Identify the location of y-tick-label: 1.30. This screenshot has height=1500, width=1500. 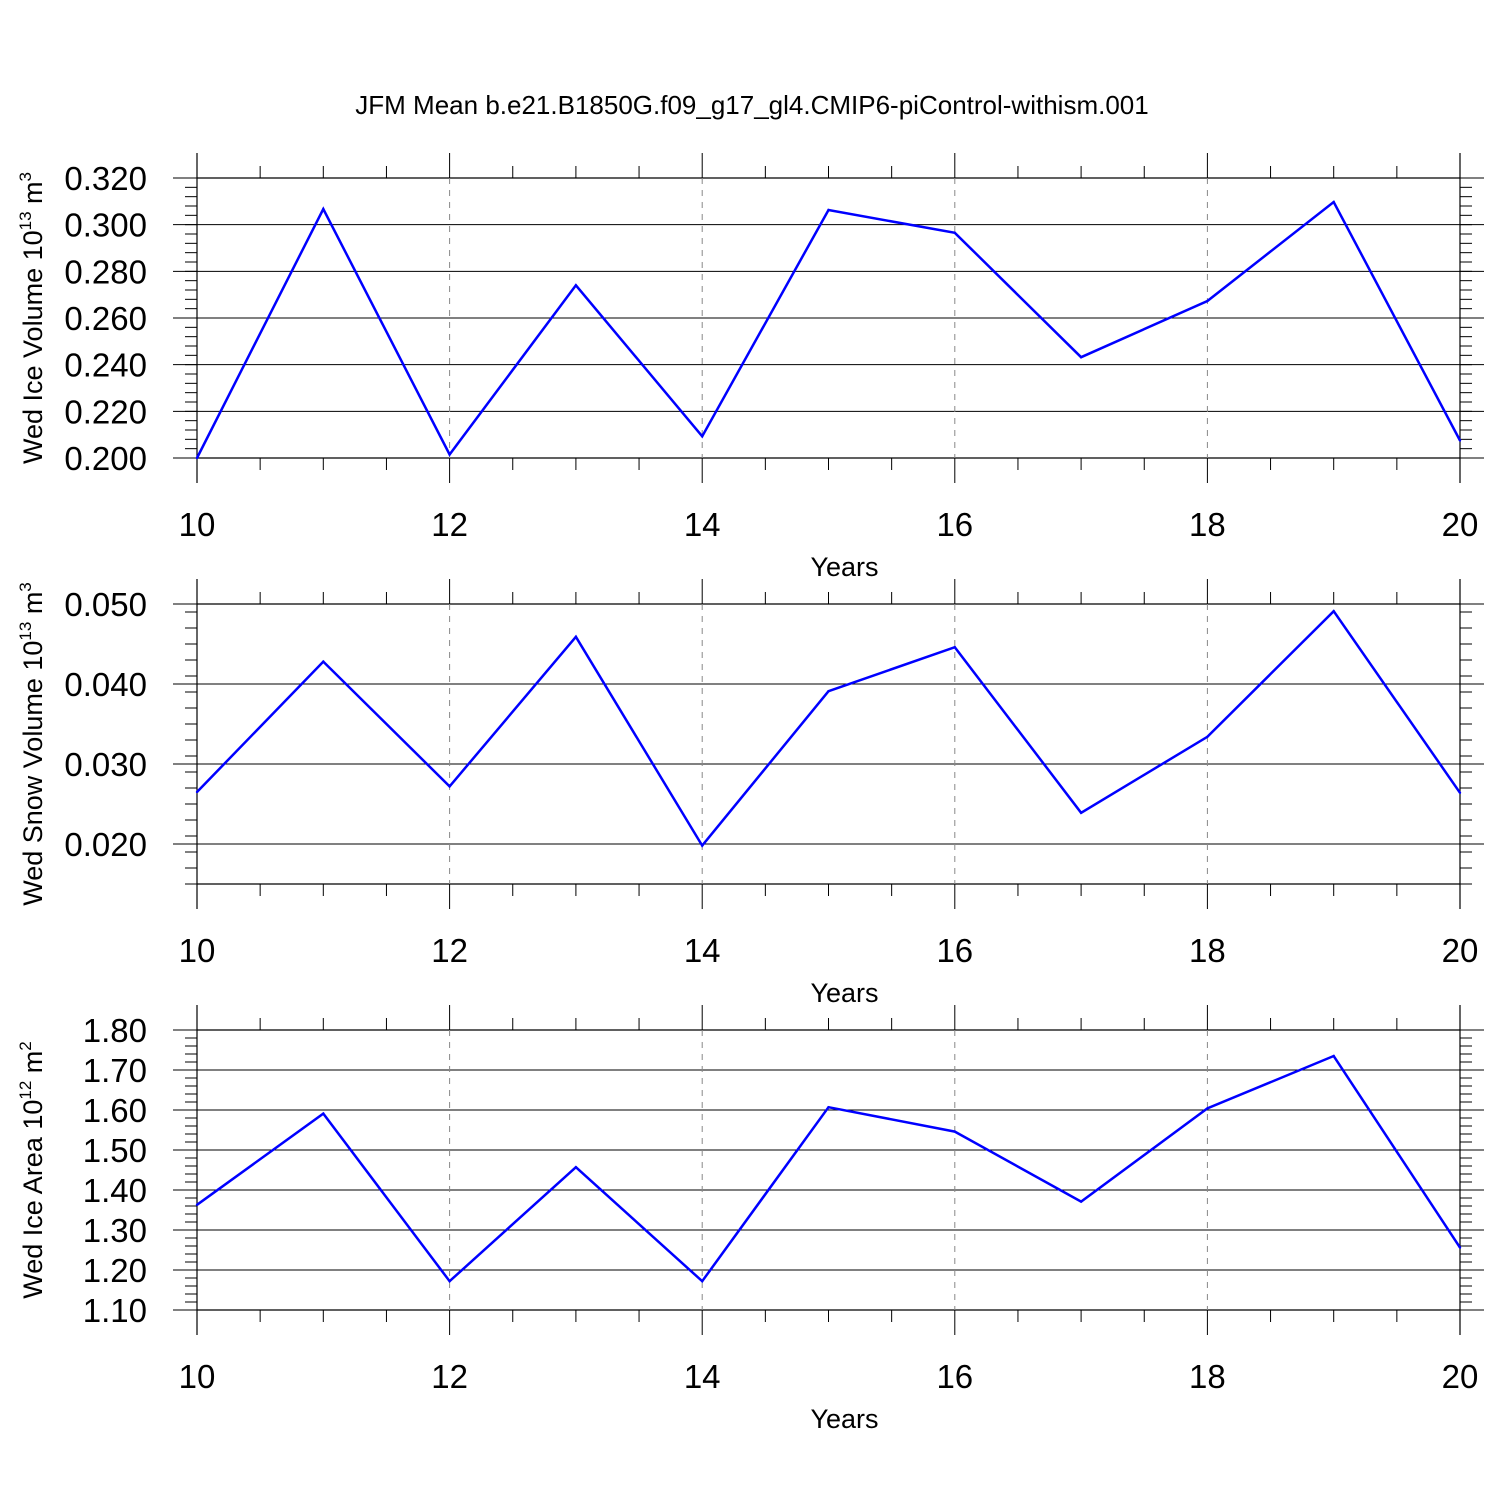
(115, 1230).